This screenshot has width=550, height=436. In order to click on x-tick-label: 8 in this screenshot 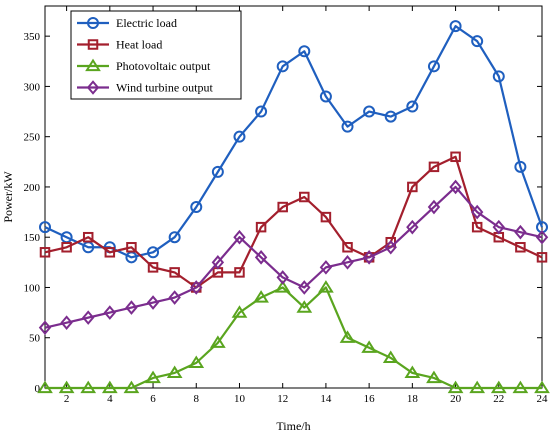, I will do `click(197, 399)`.